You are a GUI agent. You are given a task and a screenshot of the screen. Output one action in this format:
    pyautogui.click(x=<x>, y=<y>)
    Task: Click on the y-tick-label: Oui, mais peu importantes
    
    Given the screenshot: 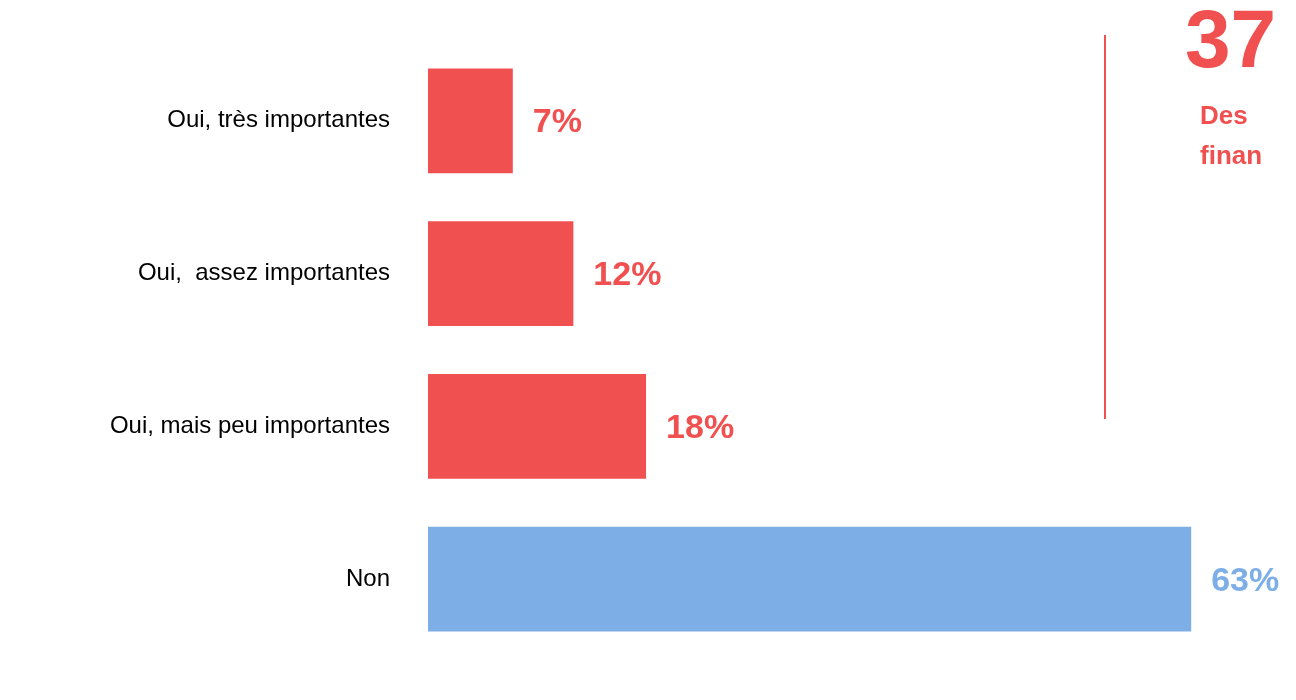 What is the action you would take?
    pyautogui.click(x=249, y=425)
    